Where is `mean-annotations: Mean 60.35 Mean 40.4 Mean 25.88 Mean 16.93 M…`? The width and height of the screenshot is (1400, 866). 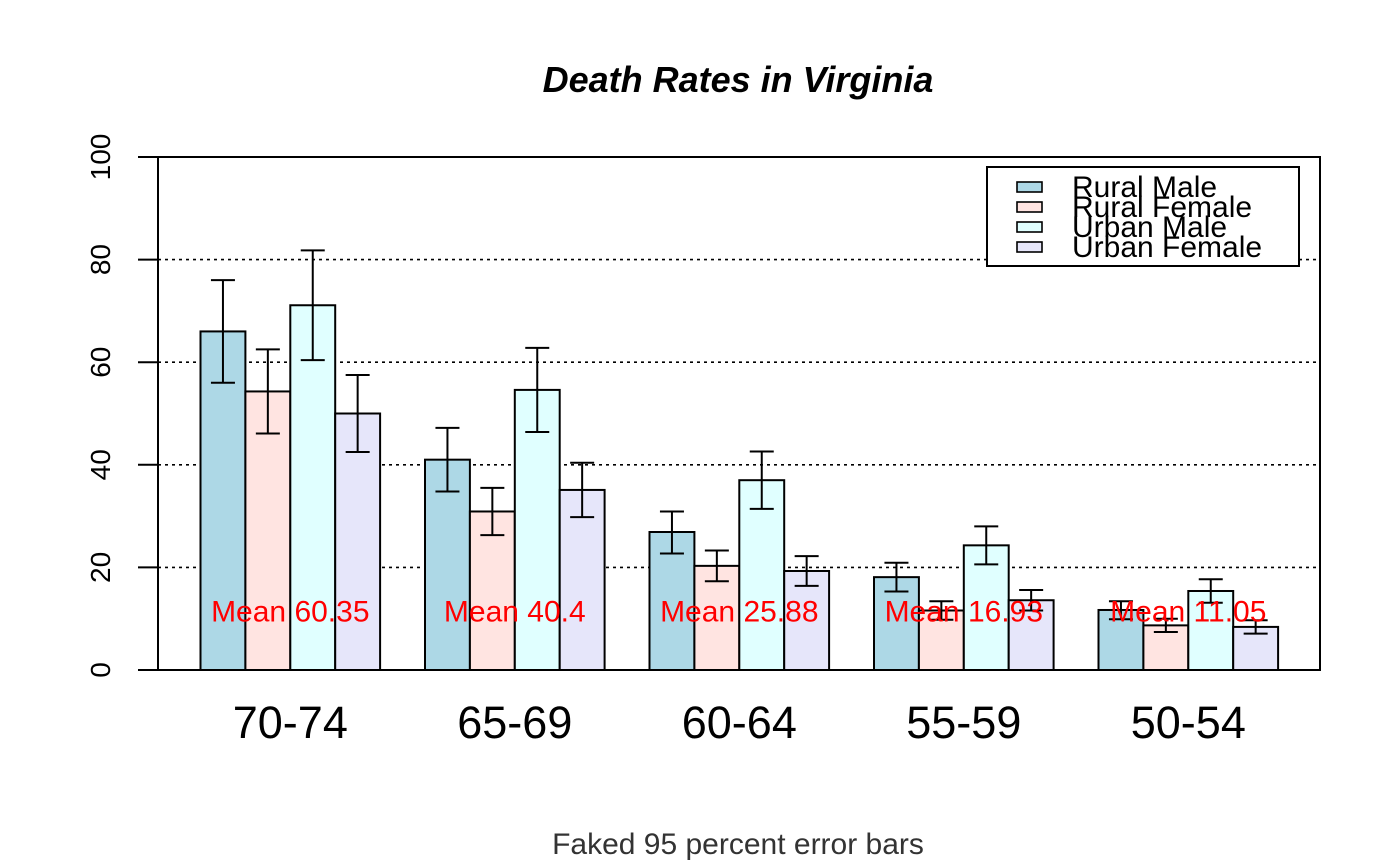
mean-annotations: Mean 60.35 Mean 40.4 Mean 25.88 Mean 16.93 M… is located at coordinates (738, 611).